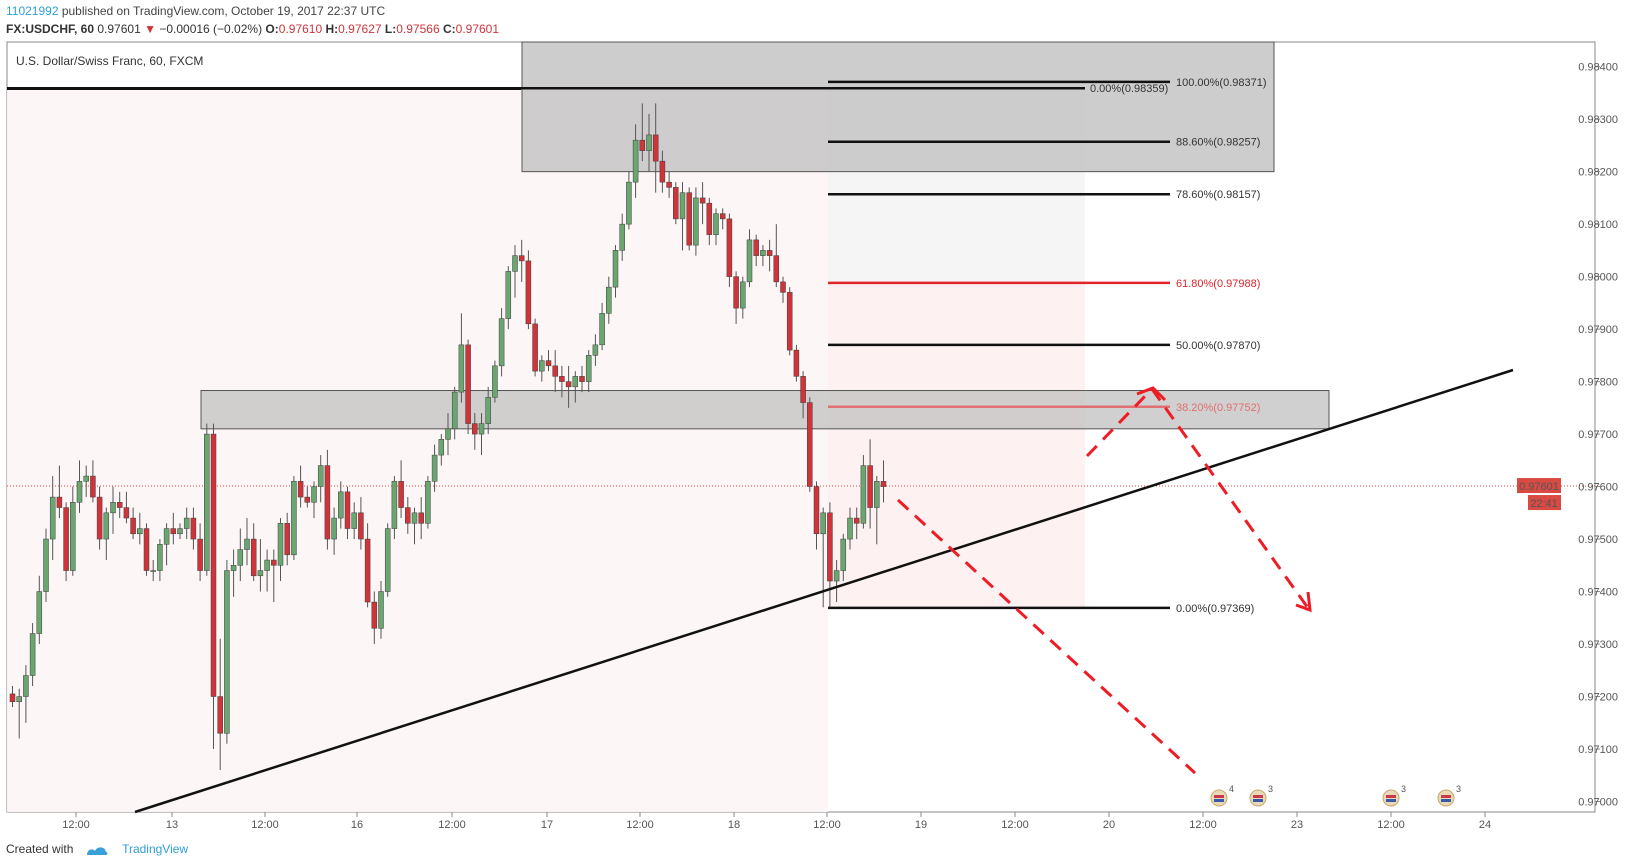 This screenshot has height=867, width=1649. What do you see at coordinates (1222, 795) in the screenshot?
I see `event-marker: 4` at bounding box center [1222, 795].